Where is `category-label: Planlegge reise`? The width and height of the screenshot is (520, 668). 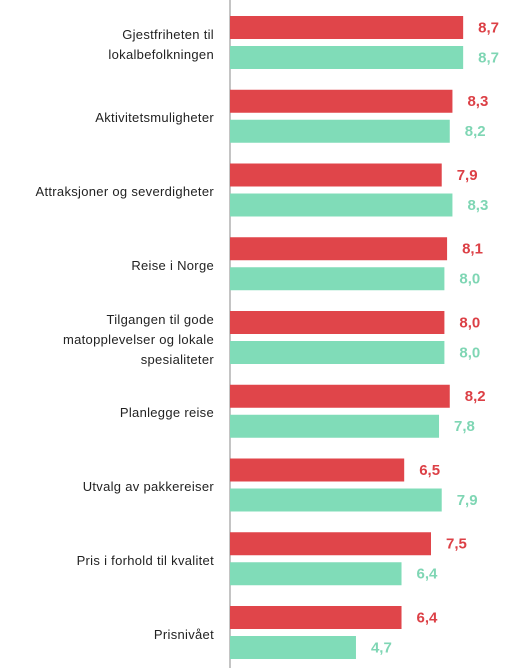 category-label: Planlegge reise is located at coordinates (166, 413).